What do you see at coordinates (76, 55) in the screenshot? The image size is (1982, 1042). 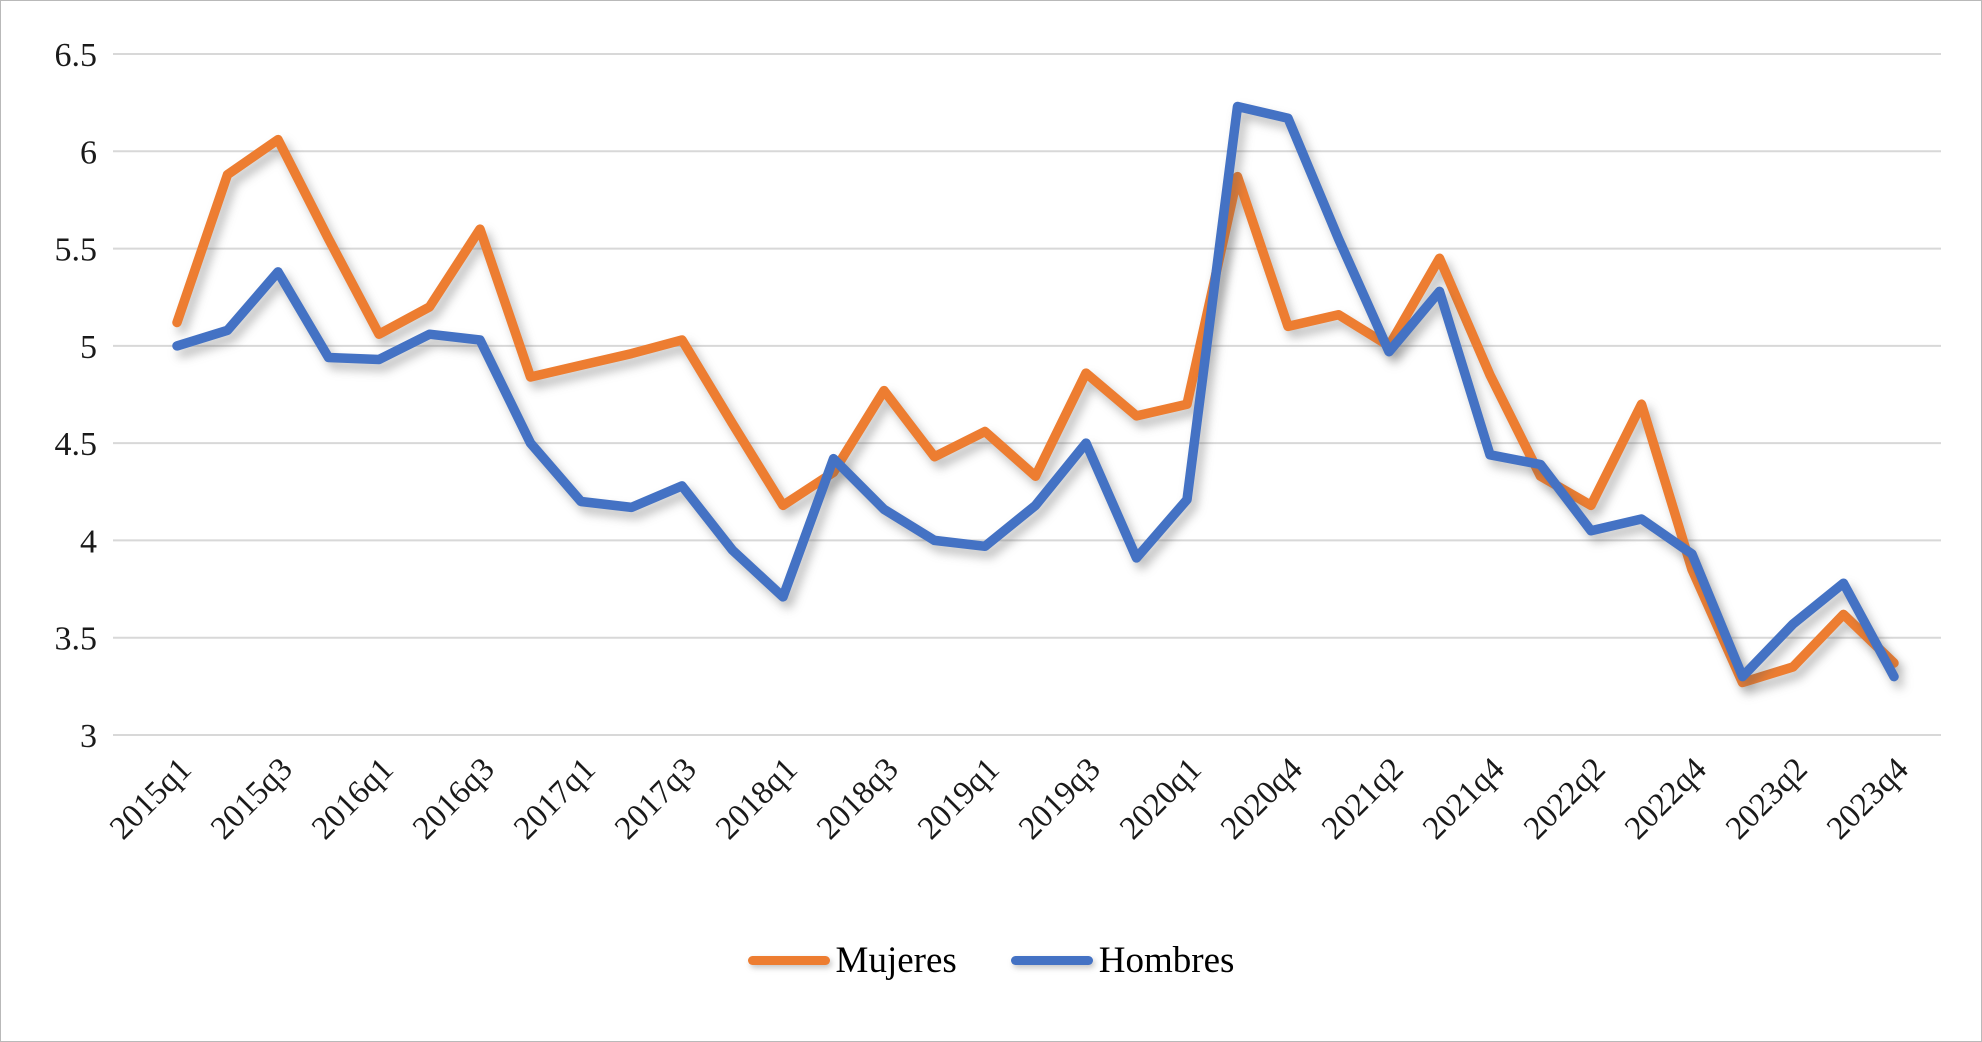 I see `y-axis-tick-label: 6.5` at bounding box center [76, 55].